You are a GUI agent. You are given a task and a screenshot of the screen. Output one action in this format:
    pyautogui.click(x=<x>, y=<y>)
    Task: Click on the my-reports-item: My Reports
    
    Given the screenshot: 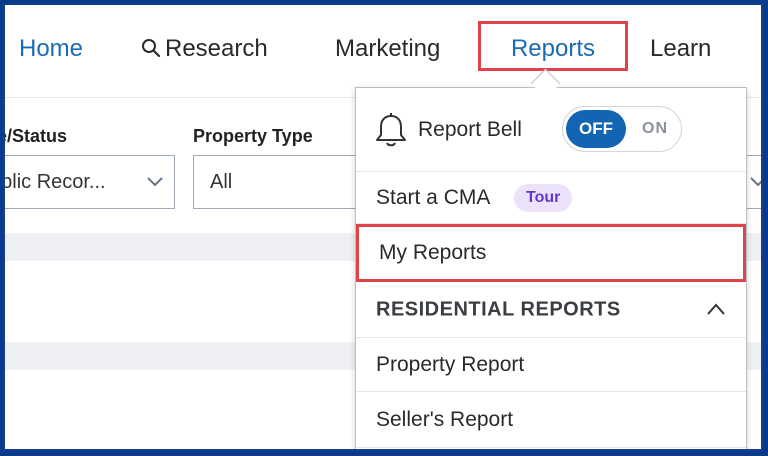 What is the action you would take?
    pyautogui.click(x=551, y=253)
    